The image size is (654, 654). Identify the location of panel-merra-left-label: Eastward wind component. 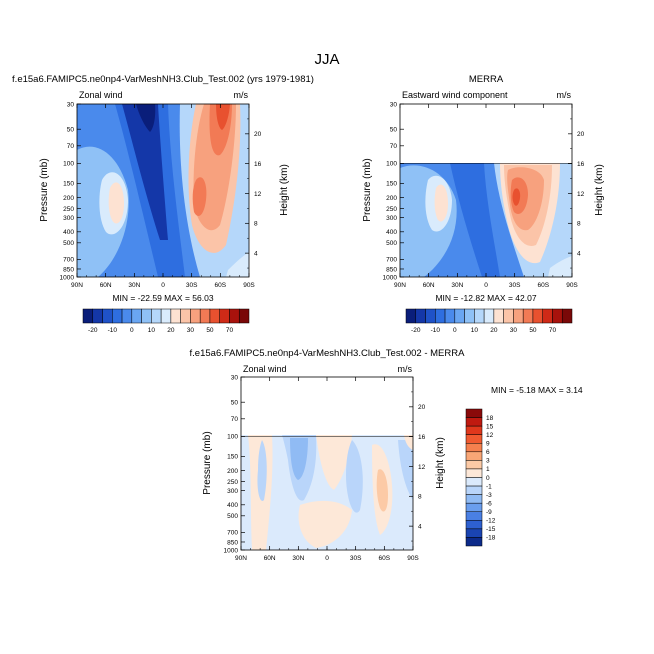
(455, 95).